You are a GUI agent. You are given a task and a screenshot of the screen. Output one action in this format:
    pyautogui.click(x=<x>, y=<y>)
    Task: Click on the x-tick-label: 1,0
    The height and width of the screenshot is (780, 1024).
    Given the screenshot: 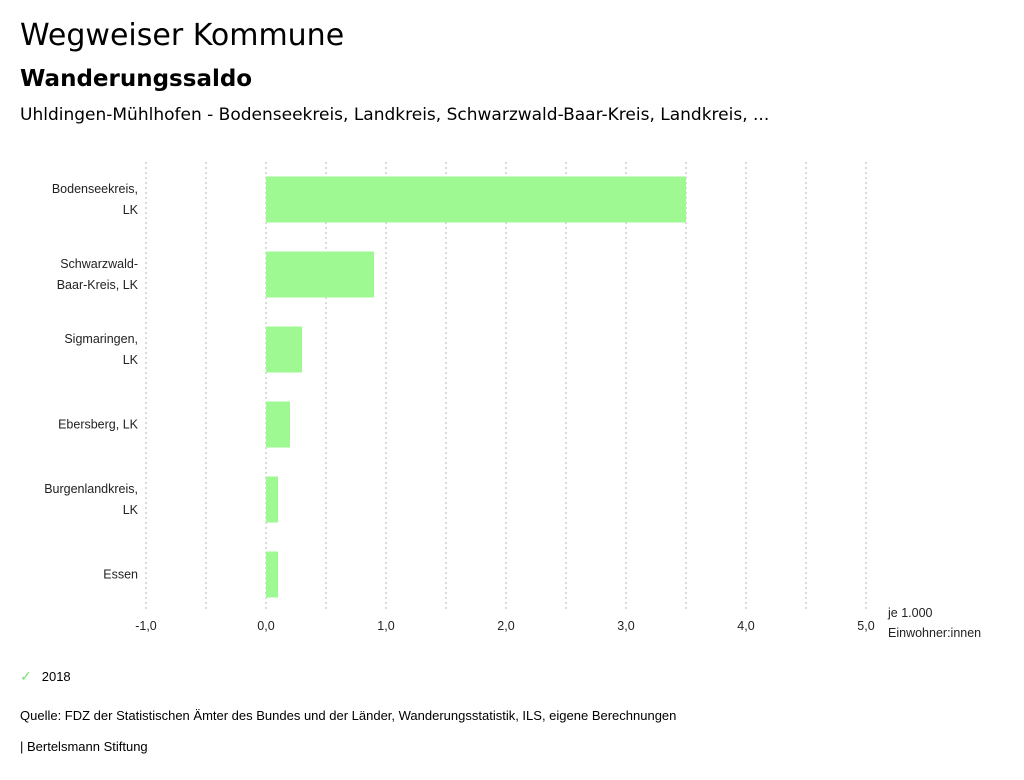 What is the action you would take?
    pyautogui.click(x=385, y=626)
    